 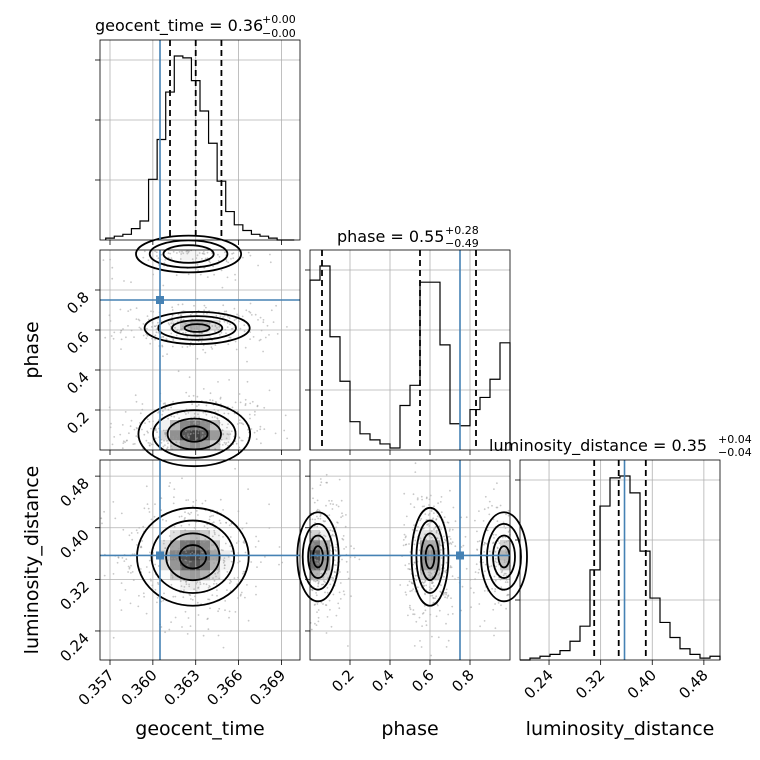 What do you see at coordinates (423, 681) in the screenshot?
I see `x-tick-label: 0.6` at bounding box center [423, 681].